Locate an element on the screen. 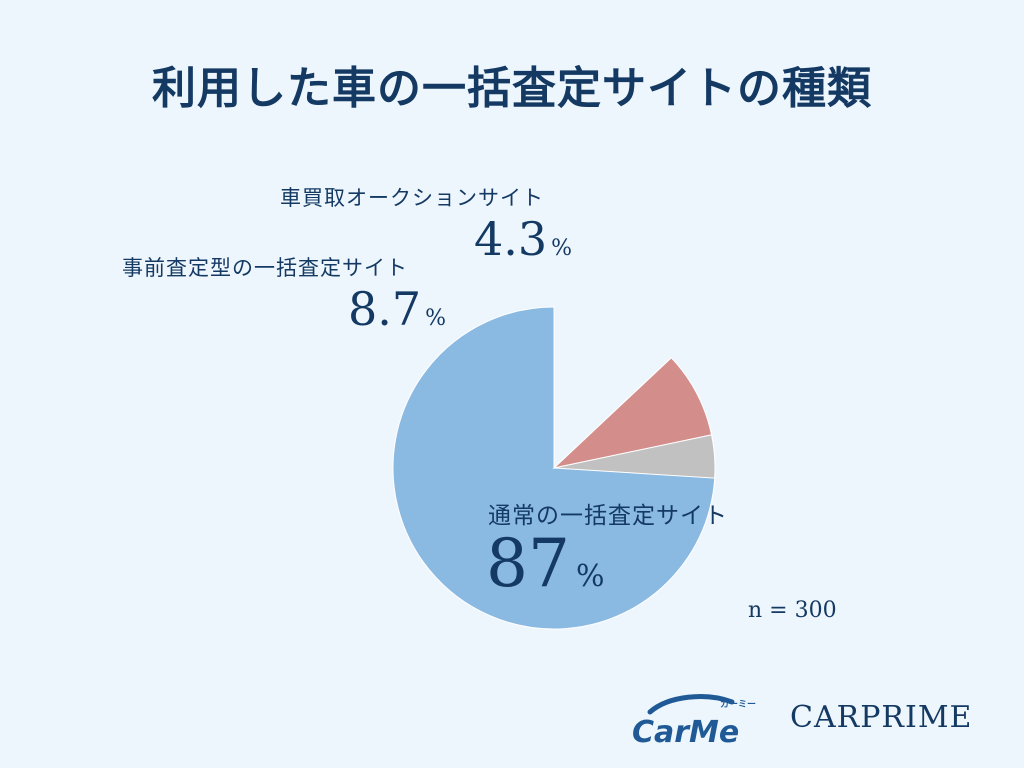 Image resolution: width=1024 pixels, height=768 pixels. carme-logo: カーミー CarMe is located at coordinates (694, 722).